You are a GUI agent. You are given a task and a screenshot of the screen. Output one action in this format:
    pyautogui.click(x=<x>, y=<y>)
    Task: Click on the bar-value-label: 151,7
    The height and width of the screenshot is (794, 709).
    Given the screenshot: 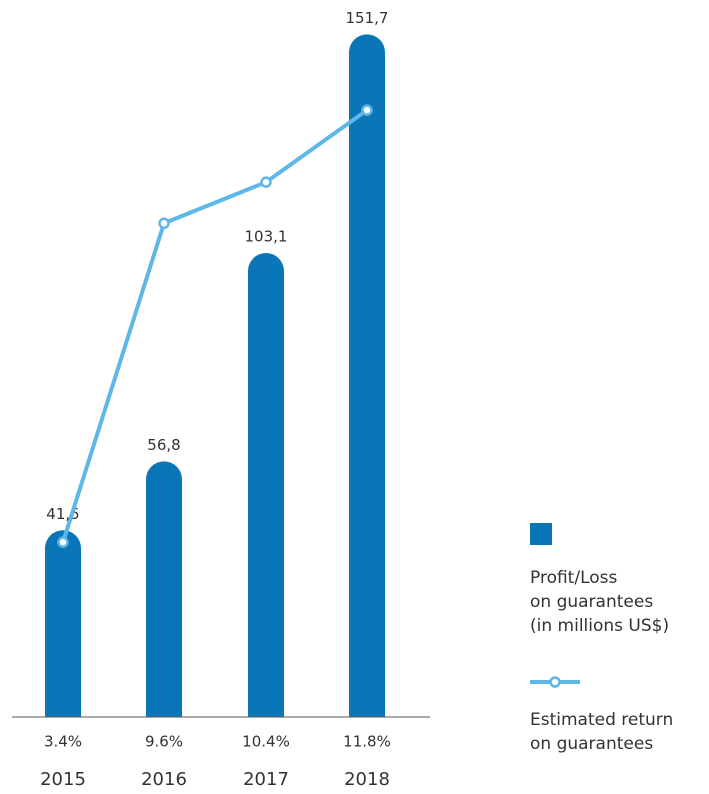 What is the action you would take?
    pyautogui.click(x=367, y=18)
    